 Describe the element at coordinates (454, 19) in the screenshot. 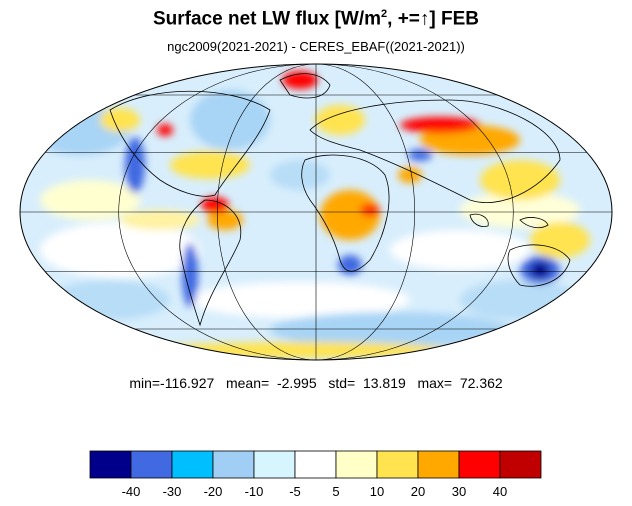

I see `title-month: ] FEB` at that location.